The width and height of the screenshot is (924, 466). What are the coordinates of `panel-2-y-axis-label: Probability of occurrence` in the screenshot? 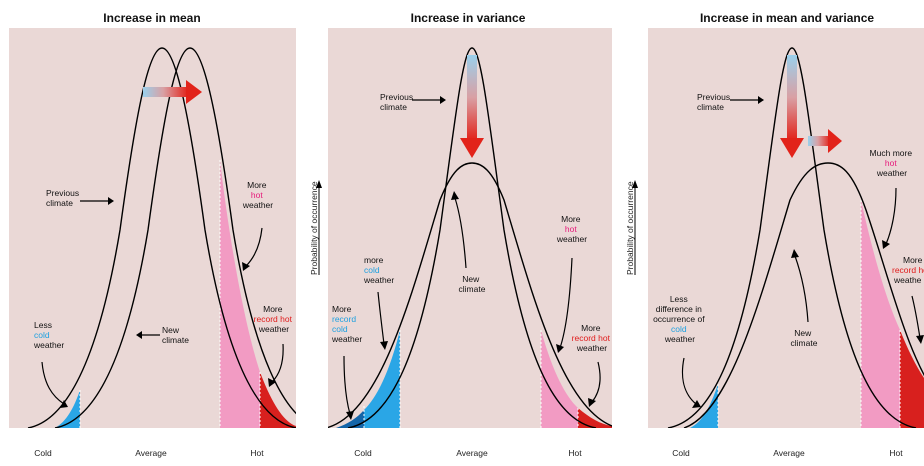 It's located at (314, 228).